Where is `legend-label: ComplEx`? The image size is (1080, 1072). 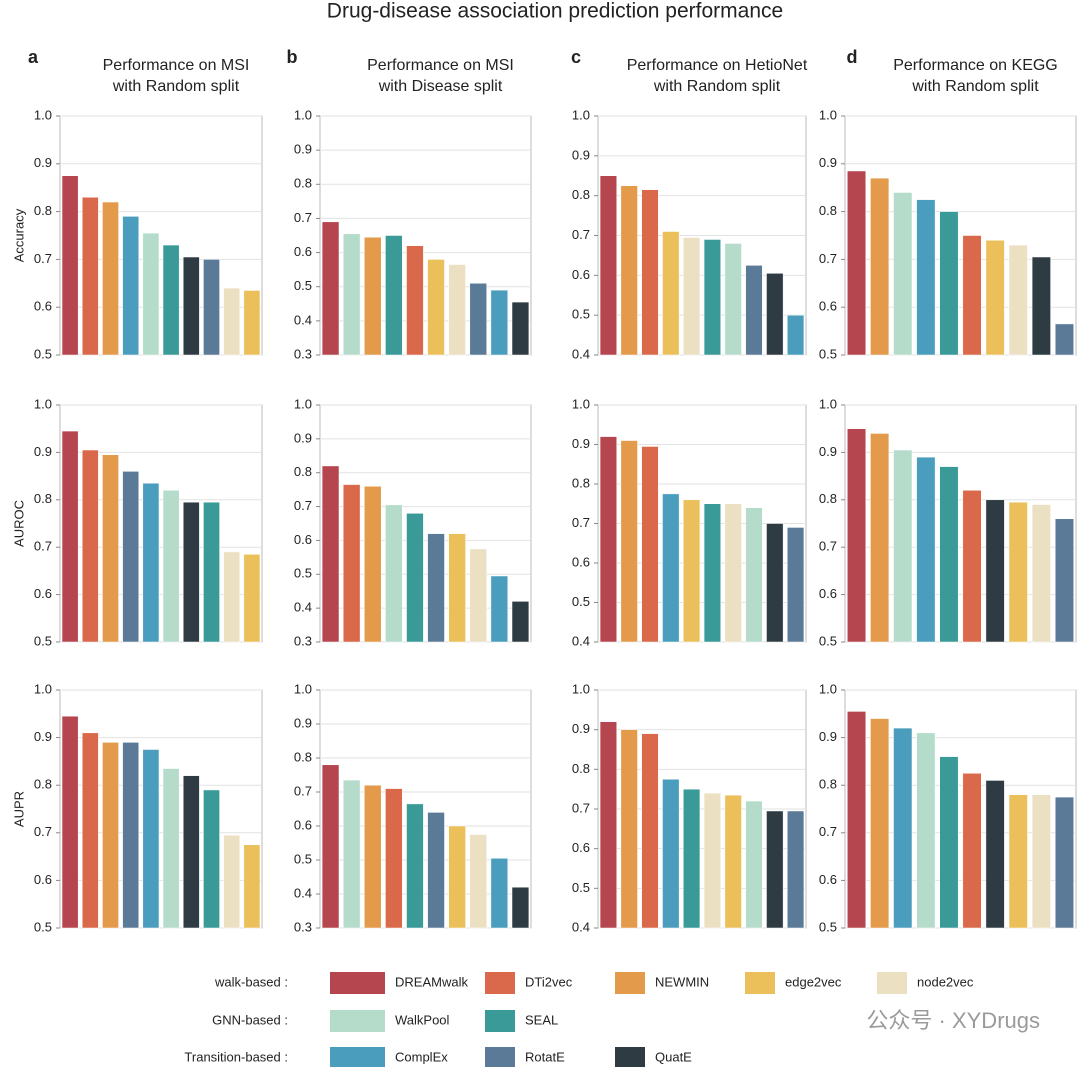
legend-label: ComplEx is located at coordinates (421, 1056).